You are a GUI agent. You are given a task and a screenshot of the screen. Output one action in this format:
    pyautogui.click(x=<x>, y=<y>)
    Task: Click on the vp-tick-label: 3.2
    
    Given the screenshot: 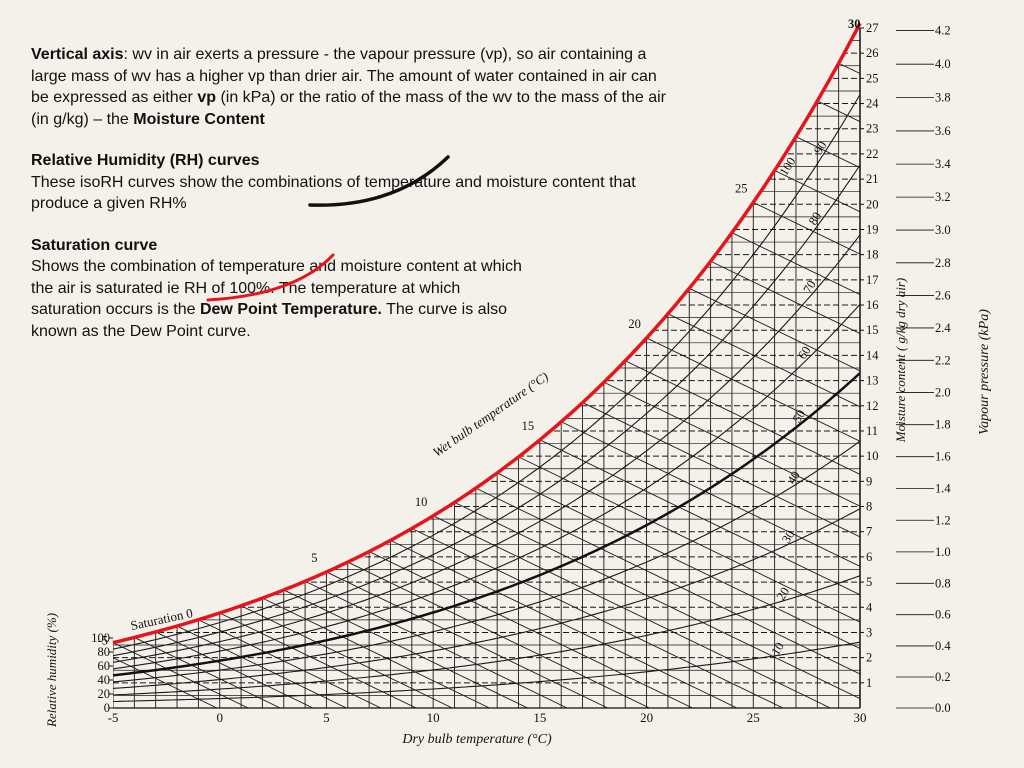 What is the action you would take?
    pyautogui.click(x=943, y=197)
    